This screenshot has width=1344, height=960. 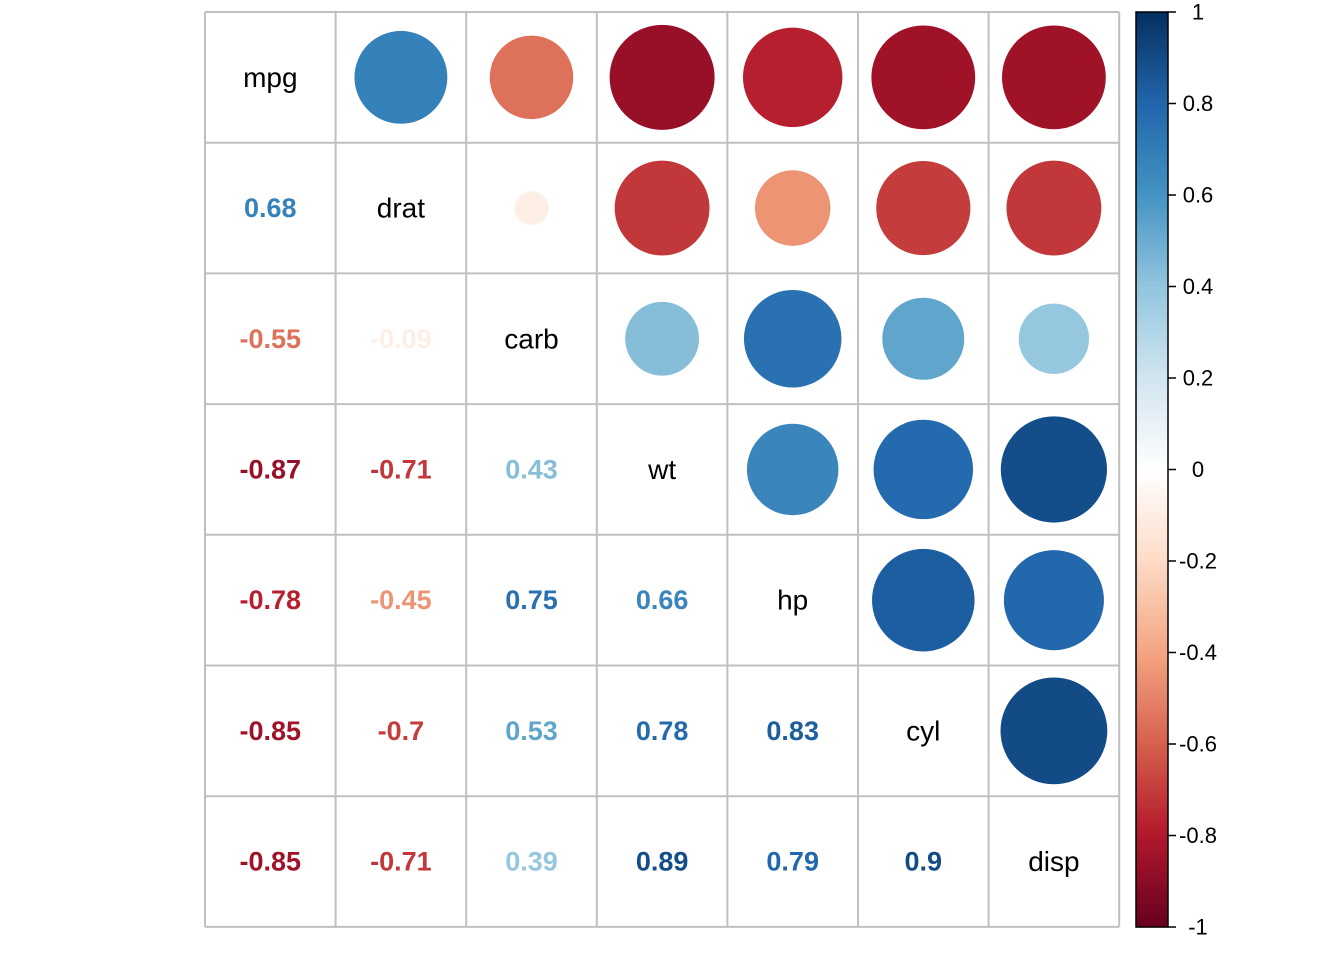 What do you see at coordinates (1198, 195) in the screenshot?
I see `colorbar-tick-label: 0.6` at bounding box center [1198, 195].